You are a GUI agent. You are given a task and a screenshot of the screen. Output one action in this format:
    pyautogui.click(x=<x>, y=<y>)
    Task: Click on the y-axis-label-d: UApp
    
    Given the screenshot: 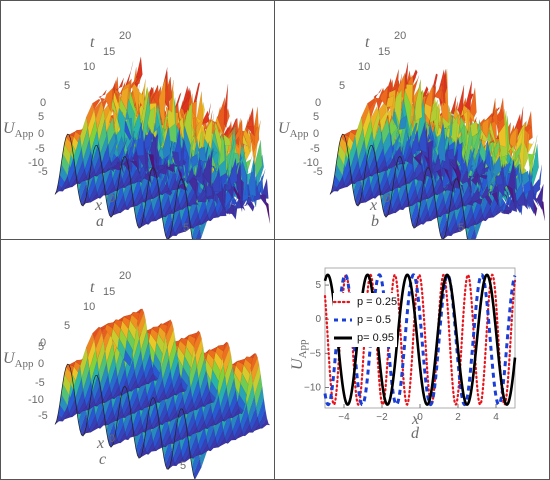 What is the action you would take?
    pyautogui.click(x=299, y=354)
    